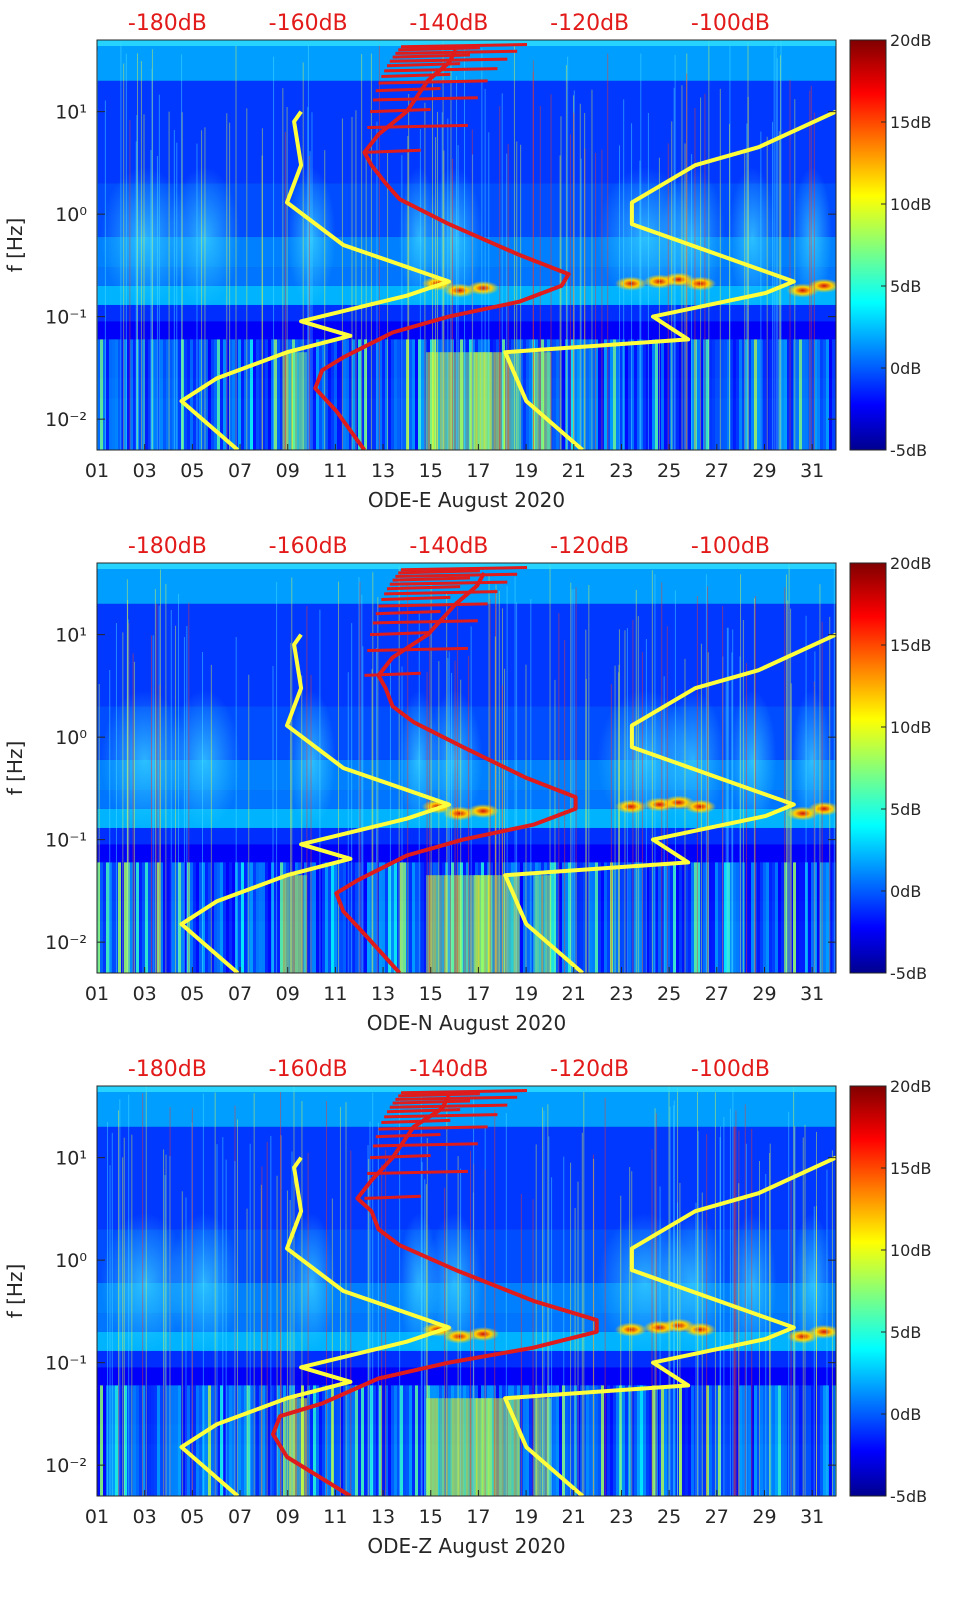  Describe the element at coordinates (812, 994) in the screenshot. I see `x-tick-label: 31` at that location.